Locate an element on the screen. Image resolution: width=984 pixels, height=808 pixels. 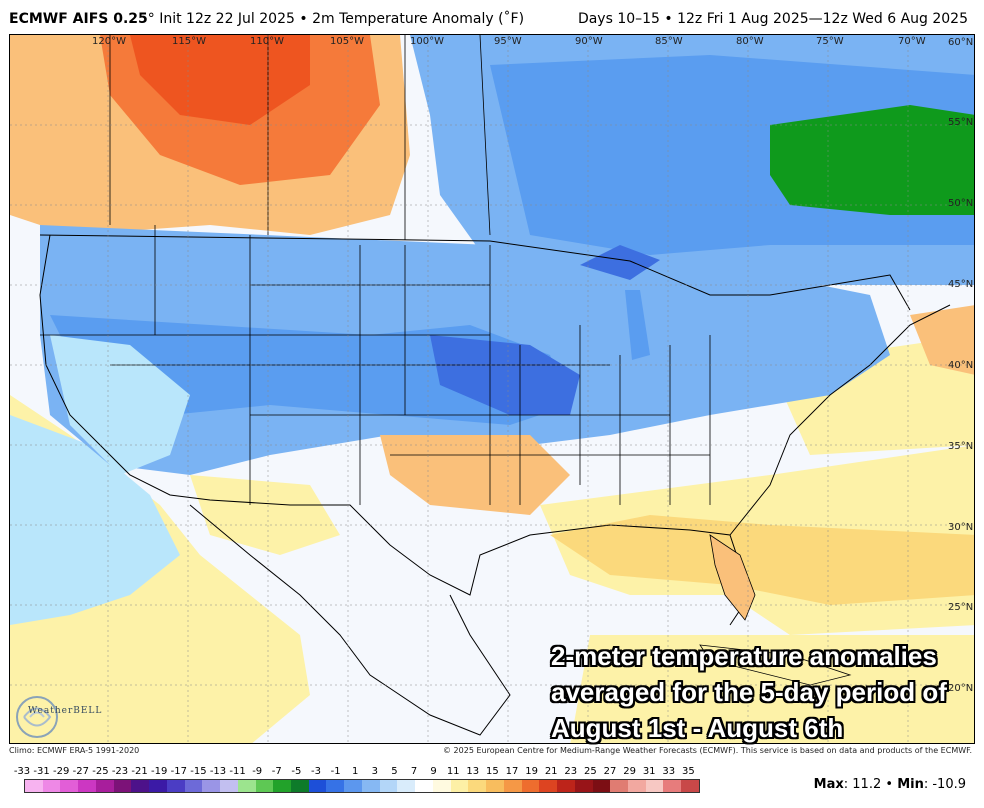
lat-label: 20°N is located at coordinates (961, 688).